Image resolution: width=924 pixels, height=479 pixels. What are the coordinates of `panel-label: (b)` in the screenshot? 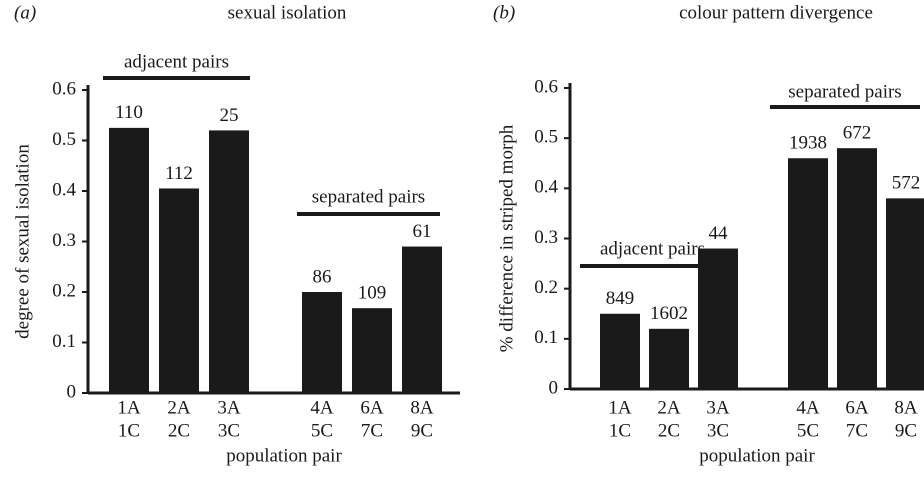 It's located at (504, 12).